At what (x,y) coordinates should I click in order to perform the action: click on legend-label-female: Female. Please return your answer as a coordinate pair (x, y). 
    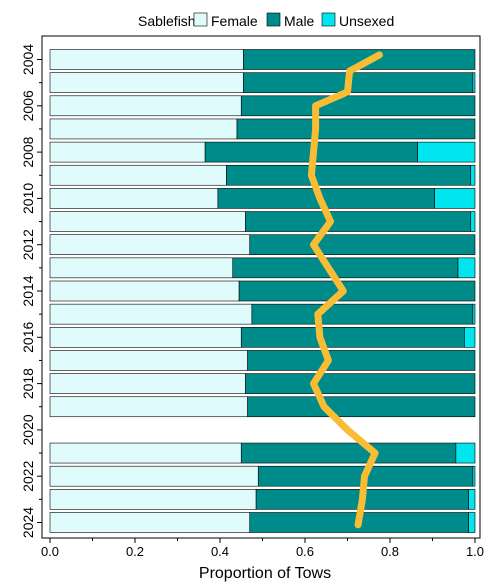
    Looking at the image, I should click on (234, 21).